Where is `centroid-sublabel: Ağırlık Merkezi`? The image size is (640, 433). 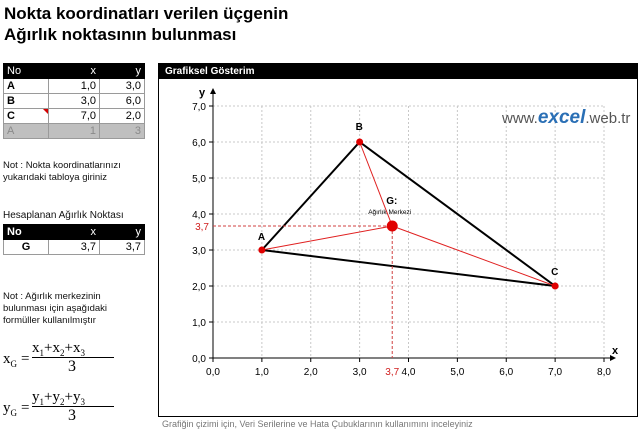 centroid-sublabel: Ağırlık Merkezi is located at coordinates (389, 212).